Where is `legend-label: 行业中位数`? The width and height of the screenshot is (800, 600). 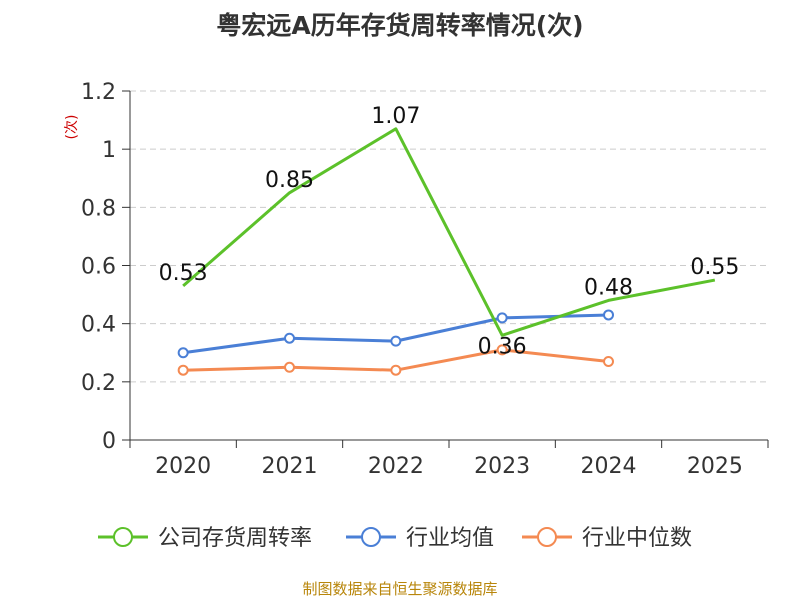 legend-label: 行业中位数 is located at coordinates (637, 538).